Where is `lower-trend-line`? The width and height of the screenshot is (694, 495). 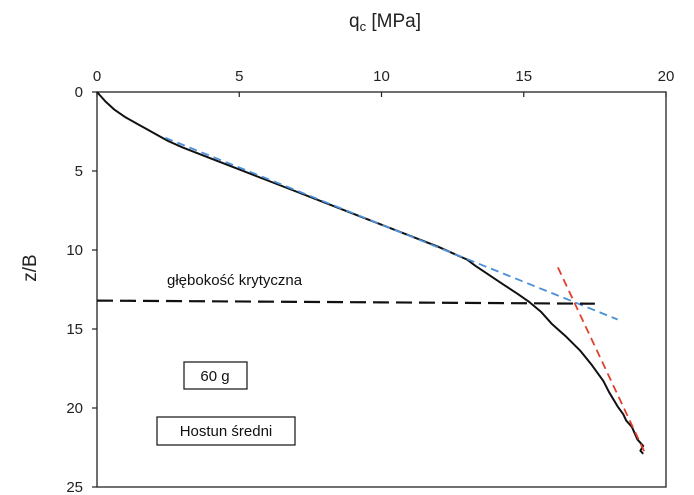 lower-trend-line is located at coordinates (602, 361).